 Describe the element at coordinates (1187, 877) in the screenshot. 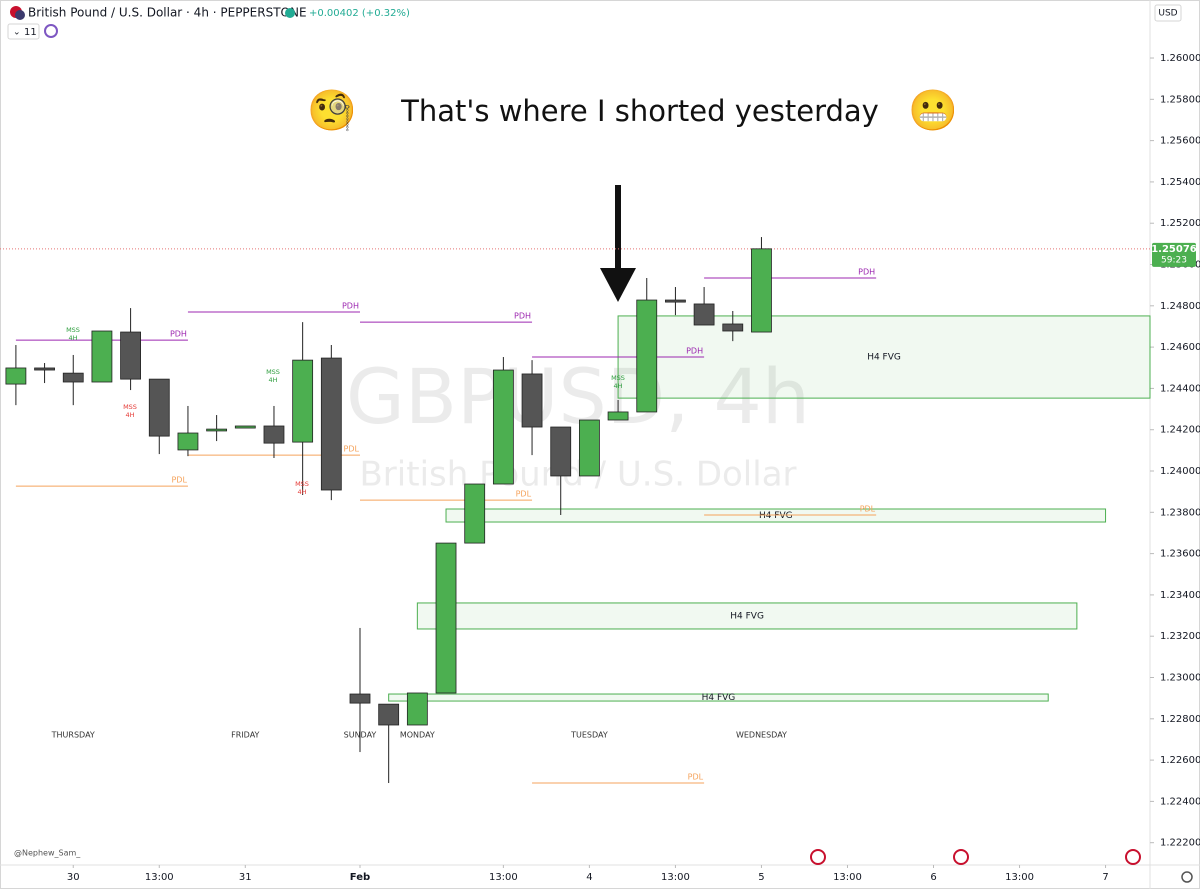

I see `settings-icon` at that location.